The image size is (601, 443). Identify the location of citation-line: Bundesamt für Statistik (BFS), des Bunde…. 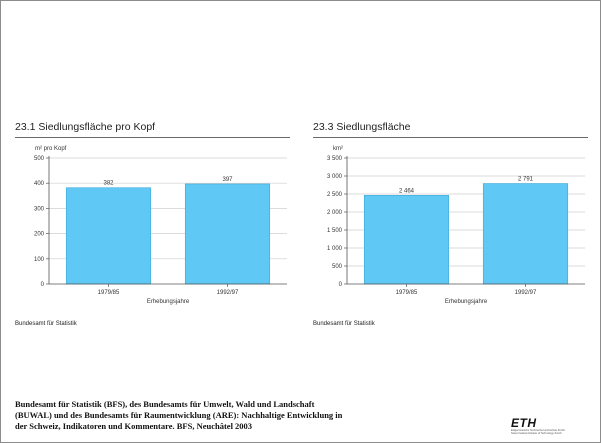
(165, 404).